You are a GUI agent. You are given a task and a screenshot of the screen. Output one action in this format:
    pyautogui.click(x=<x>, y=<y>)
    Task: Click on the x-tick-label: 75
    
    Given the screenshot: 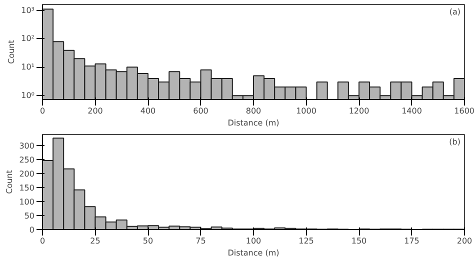 What is the action you would take?
    pyautogui.click(x=201, y=241)
    